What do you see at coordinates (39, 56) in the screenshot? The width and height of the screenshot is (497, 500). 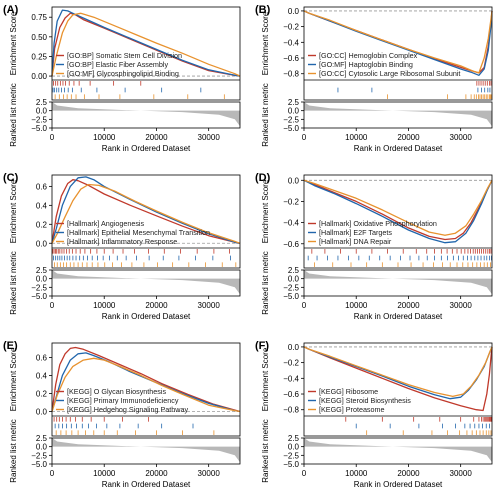 I see `es-ytick-label: 0.25` at bounding box center [39, 56].